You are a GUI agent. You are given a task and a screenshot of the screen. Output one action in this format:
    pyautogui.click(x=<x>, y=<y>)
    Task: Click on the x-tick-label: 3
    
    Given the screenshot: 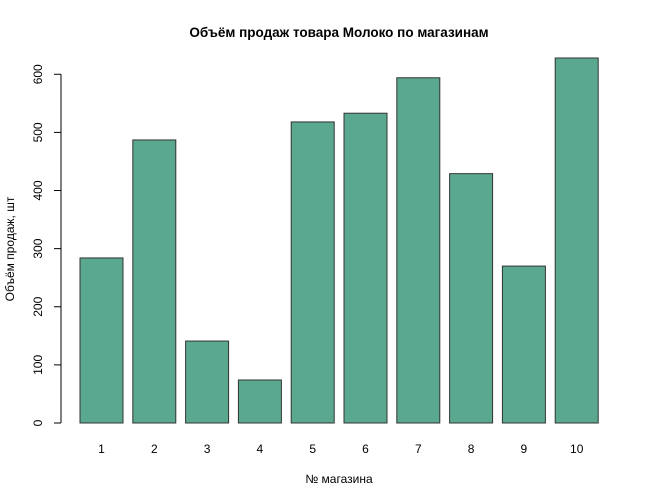 What is the action you would take?
    pyautogui.click(x=207, y=449)
    